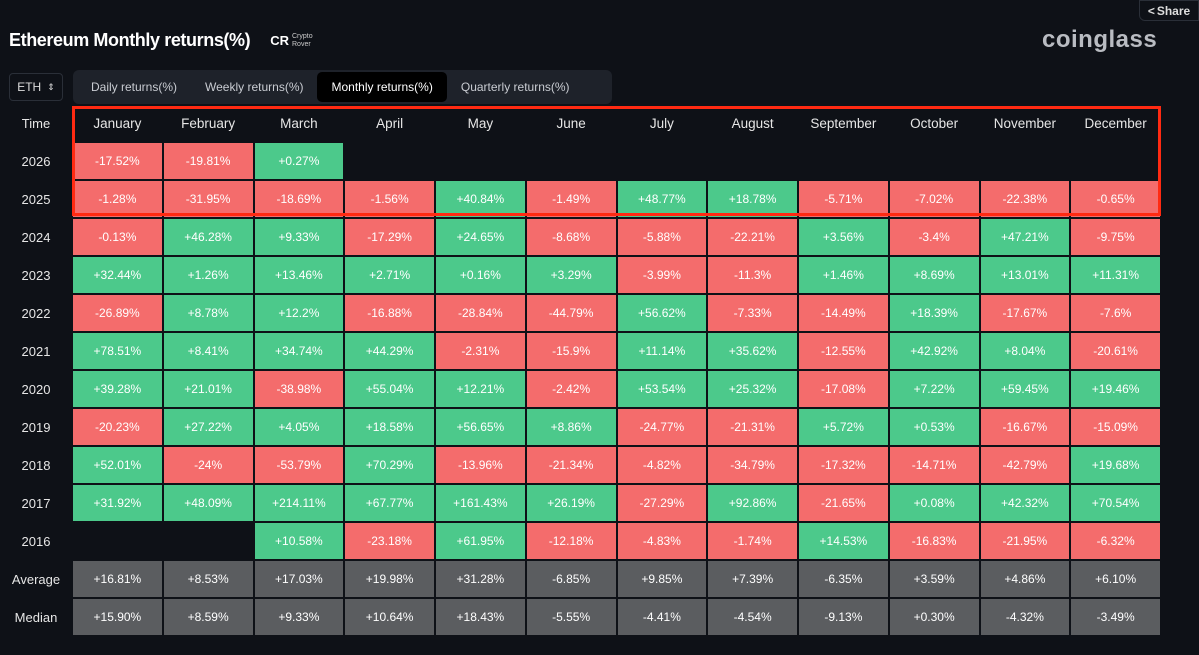 The width and height of the screenshot is (1199, 655). I want to click on return-cell: +11.31%, so click(1115, 275).